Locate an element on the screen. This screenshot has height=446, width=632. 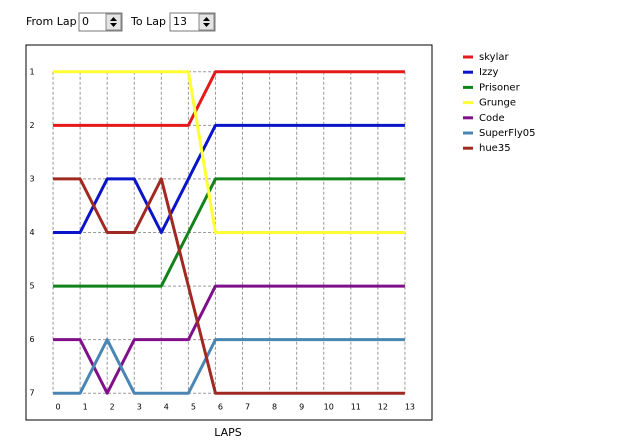
y-tick-label: 3 is located at coordinates (31, 178).